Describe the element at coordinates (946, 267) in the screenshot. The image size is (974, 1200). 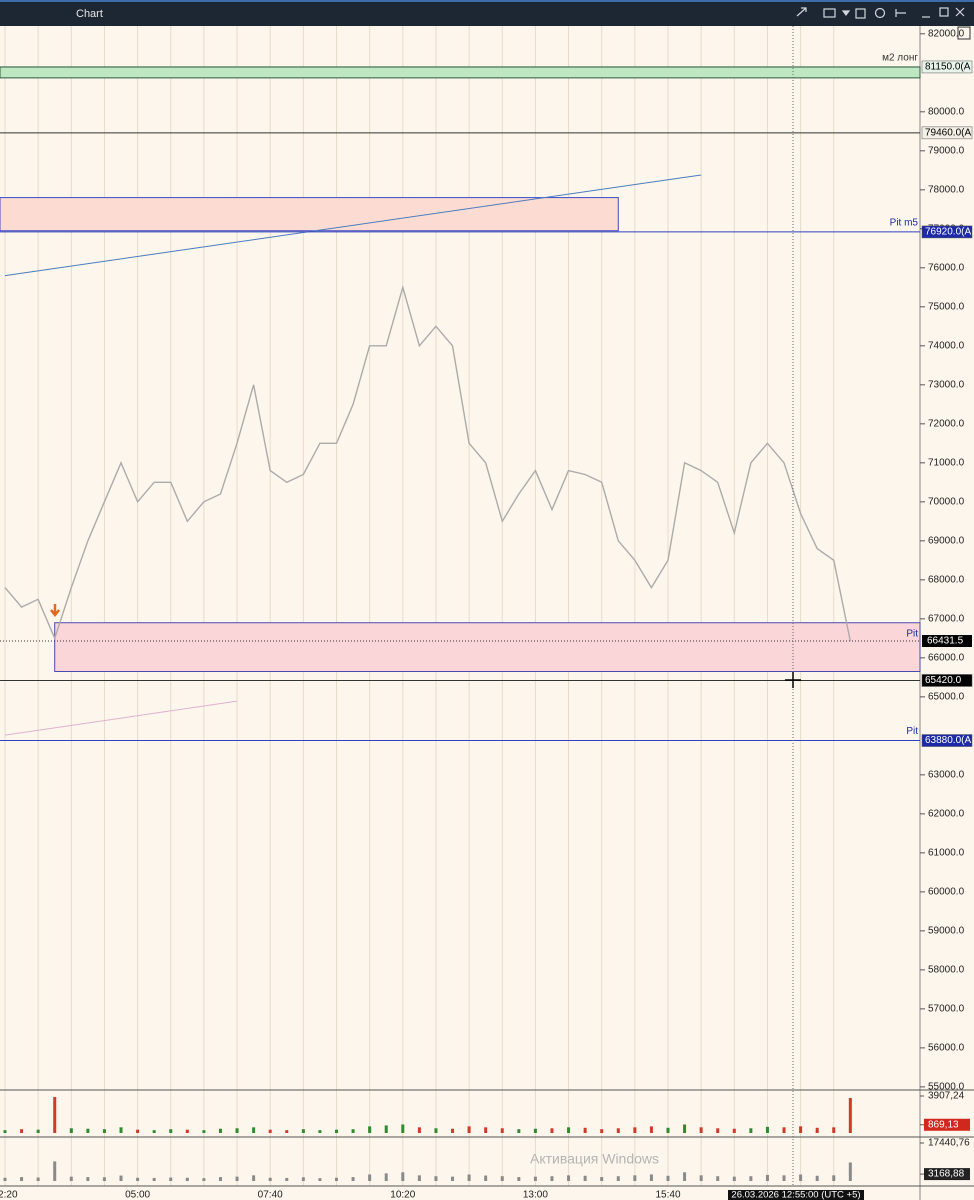
I see `y-tick-label: 76000.0` at that location.